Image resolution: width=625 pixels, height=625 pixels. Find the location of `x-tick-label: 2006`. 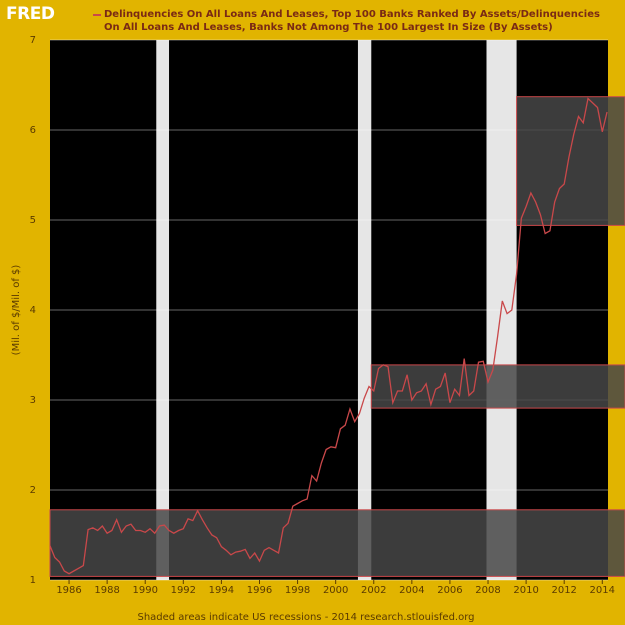

x-tick-label: 2006 is located at coordinates (449, 590).